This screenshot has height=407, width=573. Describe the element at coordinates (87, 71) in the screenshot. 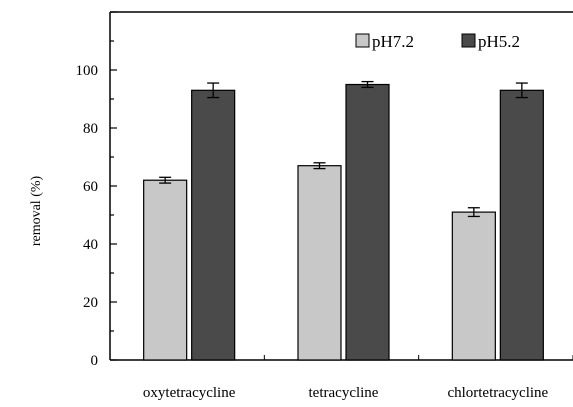

I see `y-tick-label: 100` at that location.